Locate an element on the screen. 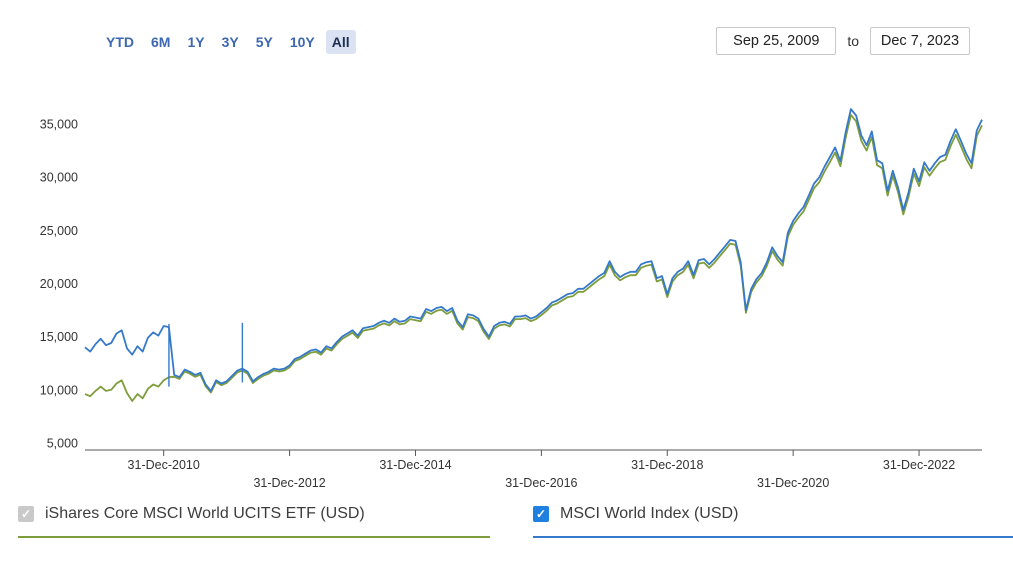  y-tick-label: 30,000 is located at coordinates (59, 178).